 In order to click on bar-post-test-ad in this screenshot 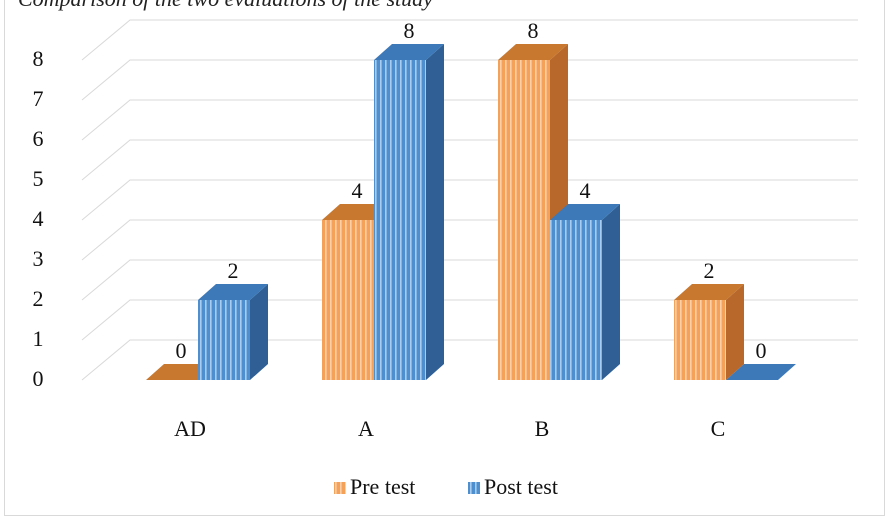, I will do `click(233, 332)`.